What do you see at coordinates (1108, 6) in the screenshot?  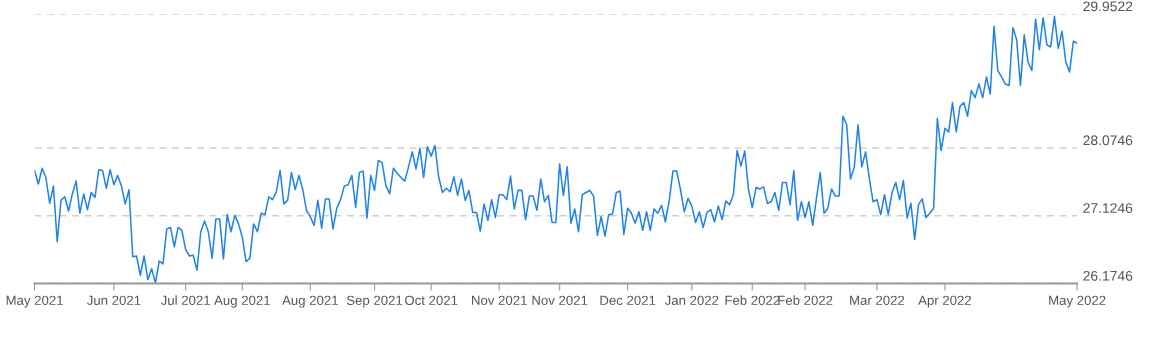 I see `y-tick-label: 29.9522` at bounding box center [1108, 6].